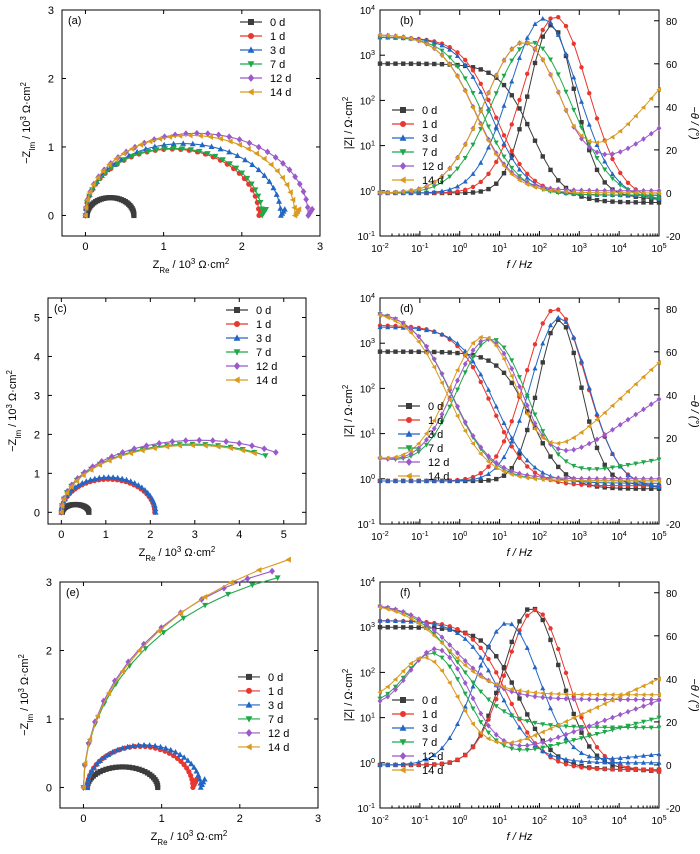 The height and width of the screenshot is (854, 700). Describe the element at coordinates (539, 248) in the screenshot. I see `x-tick-label: 102` at that location.